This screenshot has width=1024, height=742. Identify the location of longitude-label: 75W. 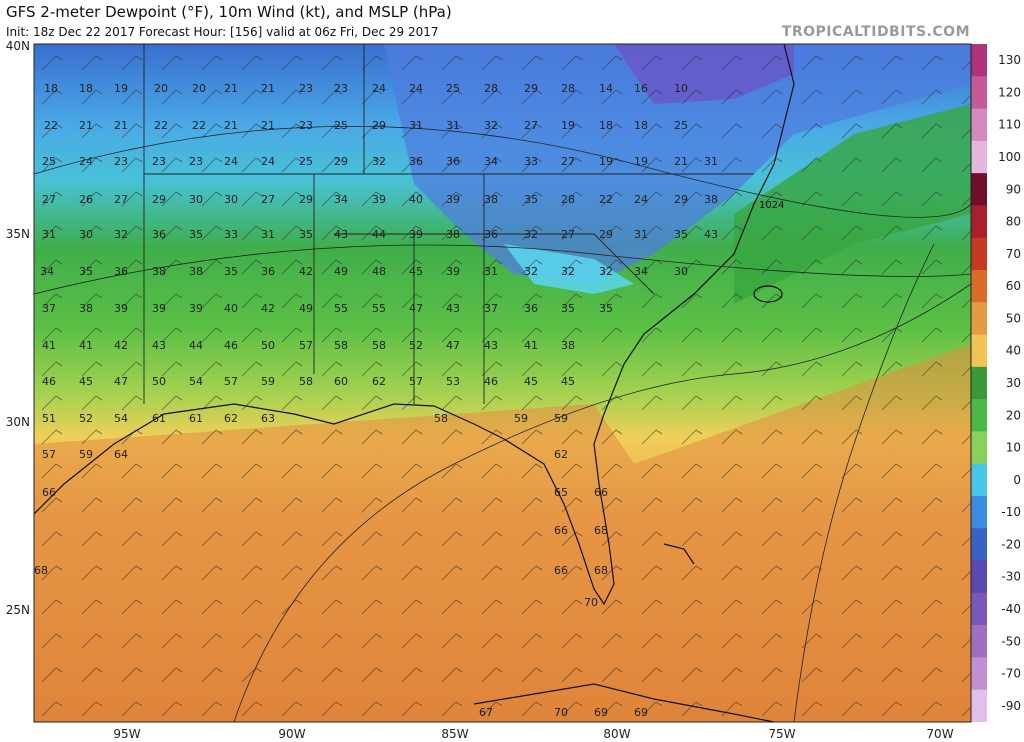
(781, 734).